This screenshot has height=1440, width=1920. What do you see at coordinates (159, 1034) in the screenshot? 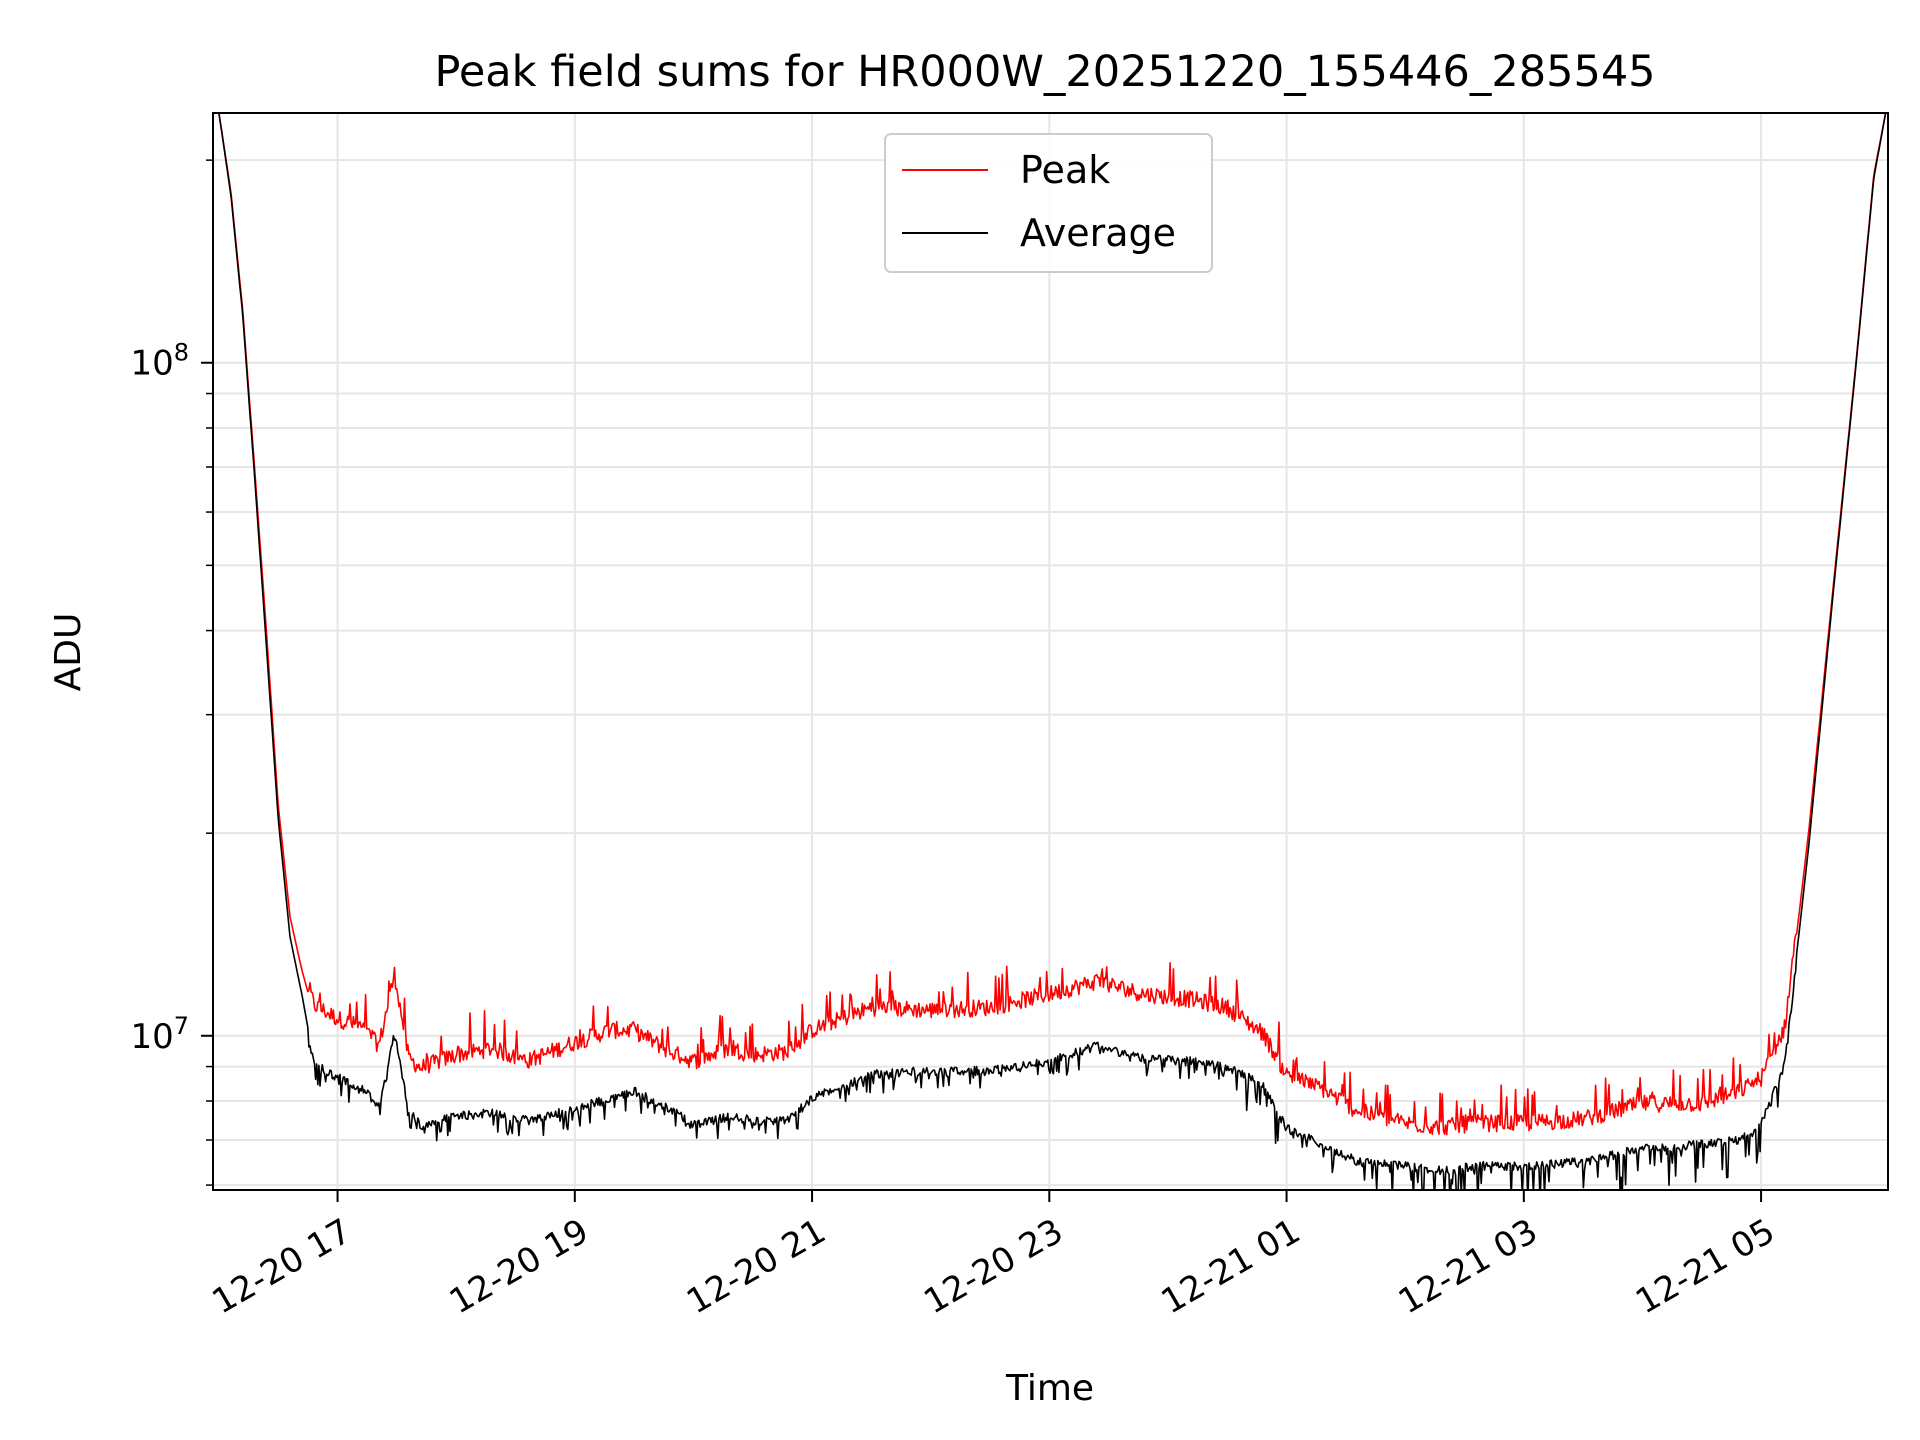
I see `y-tick-label: 10⁷` at bounding box center [159, 1034].